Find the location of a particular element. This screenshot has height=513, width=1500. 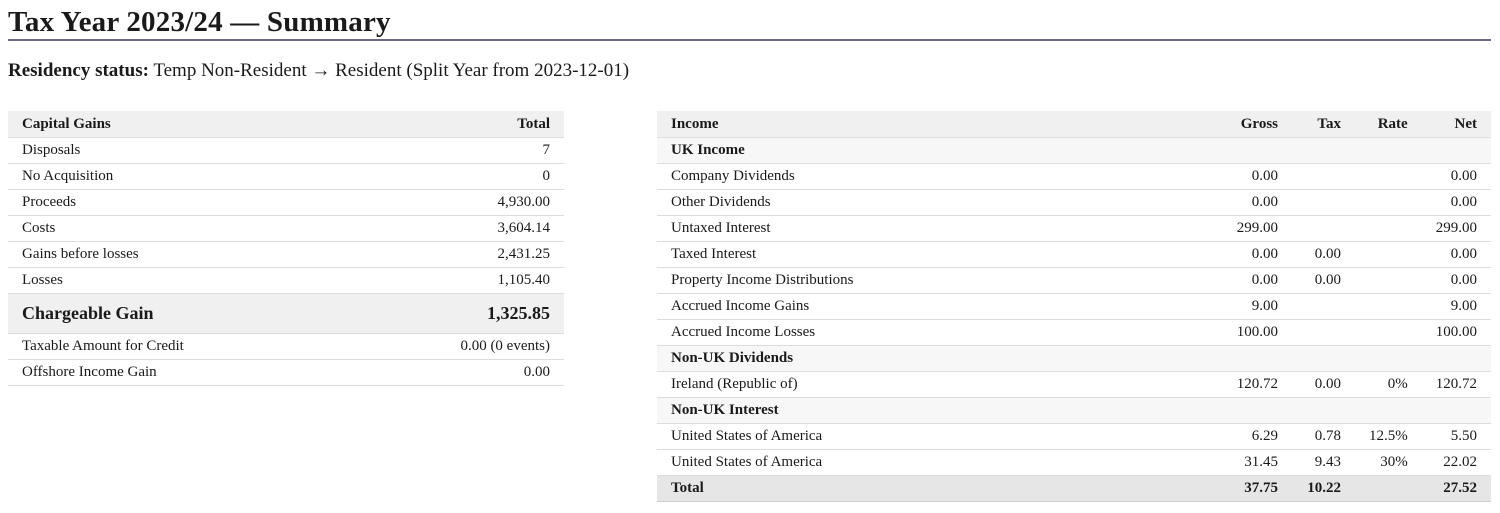

usa-interest-1-tax: 0.78 is located at coordinates (1323, 436).